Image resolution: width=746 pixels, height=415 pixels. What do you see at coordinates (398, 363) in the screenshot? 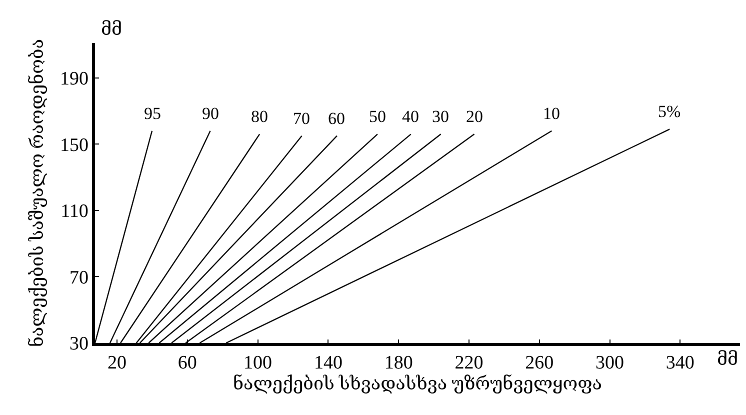
I see `x-tick-label: 180` at bounding box center [398, 363].